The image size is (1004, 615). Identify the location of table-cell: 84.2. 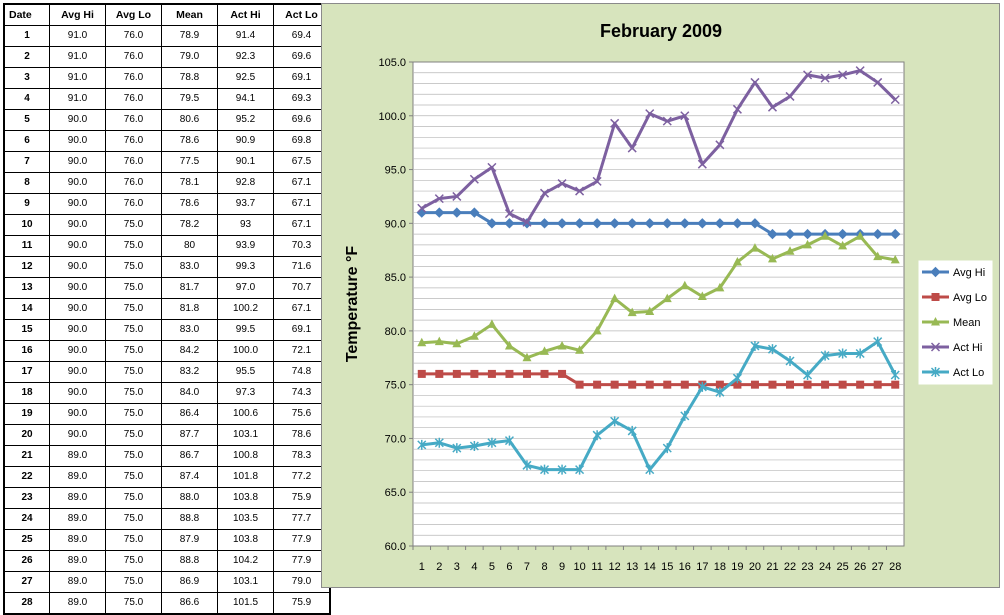
(189, 351).